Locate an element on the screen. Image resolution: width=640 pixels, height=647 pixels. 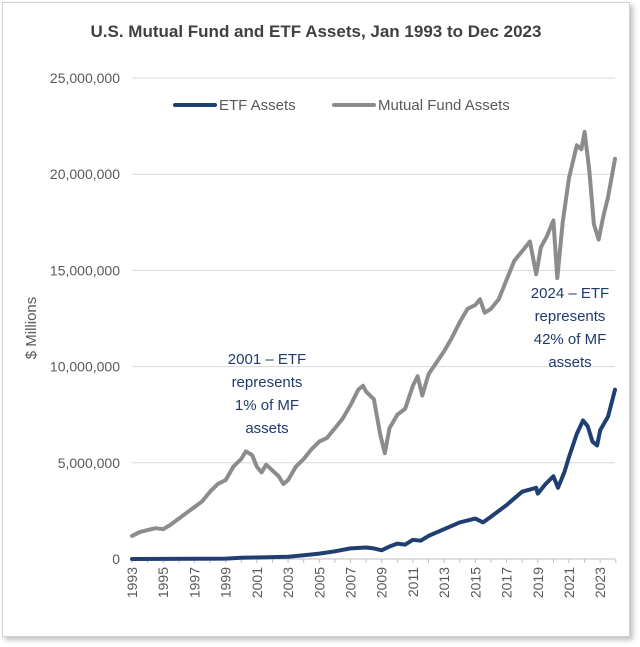
x-tick-label: 2021 is located at coordinates (569, 582).